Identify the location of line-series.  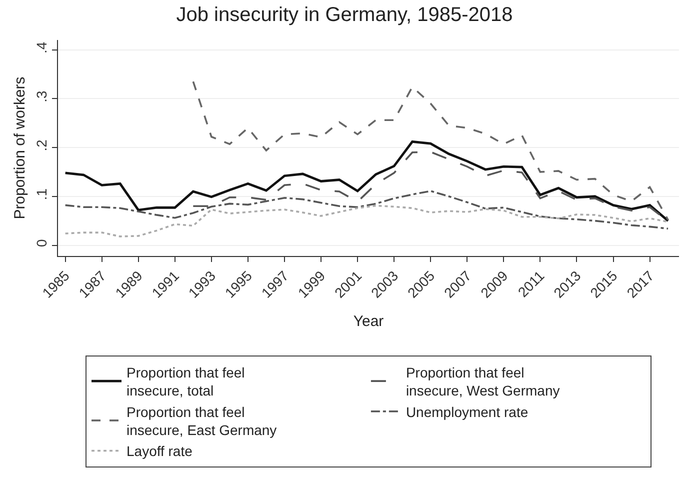
(366, 221).